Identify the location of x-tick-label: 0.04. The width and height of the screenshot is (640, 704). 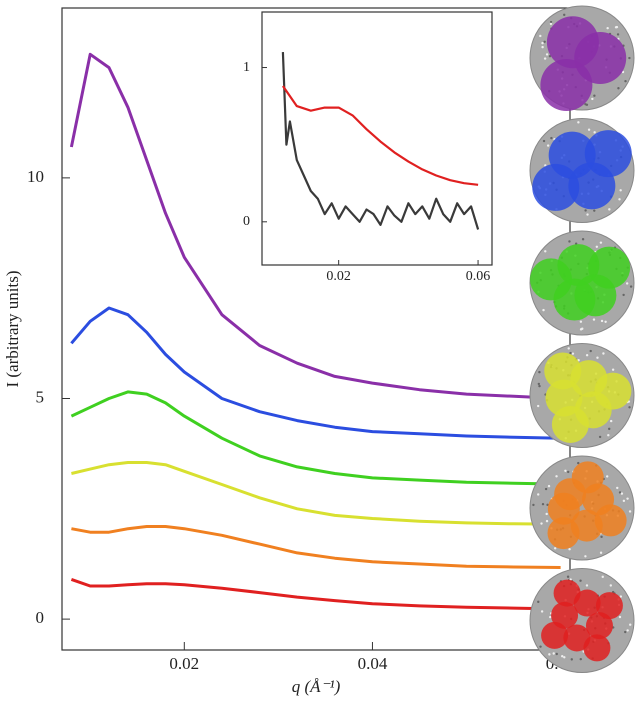
(373, 663).